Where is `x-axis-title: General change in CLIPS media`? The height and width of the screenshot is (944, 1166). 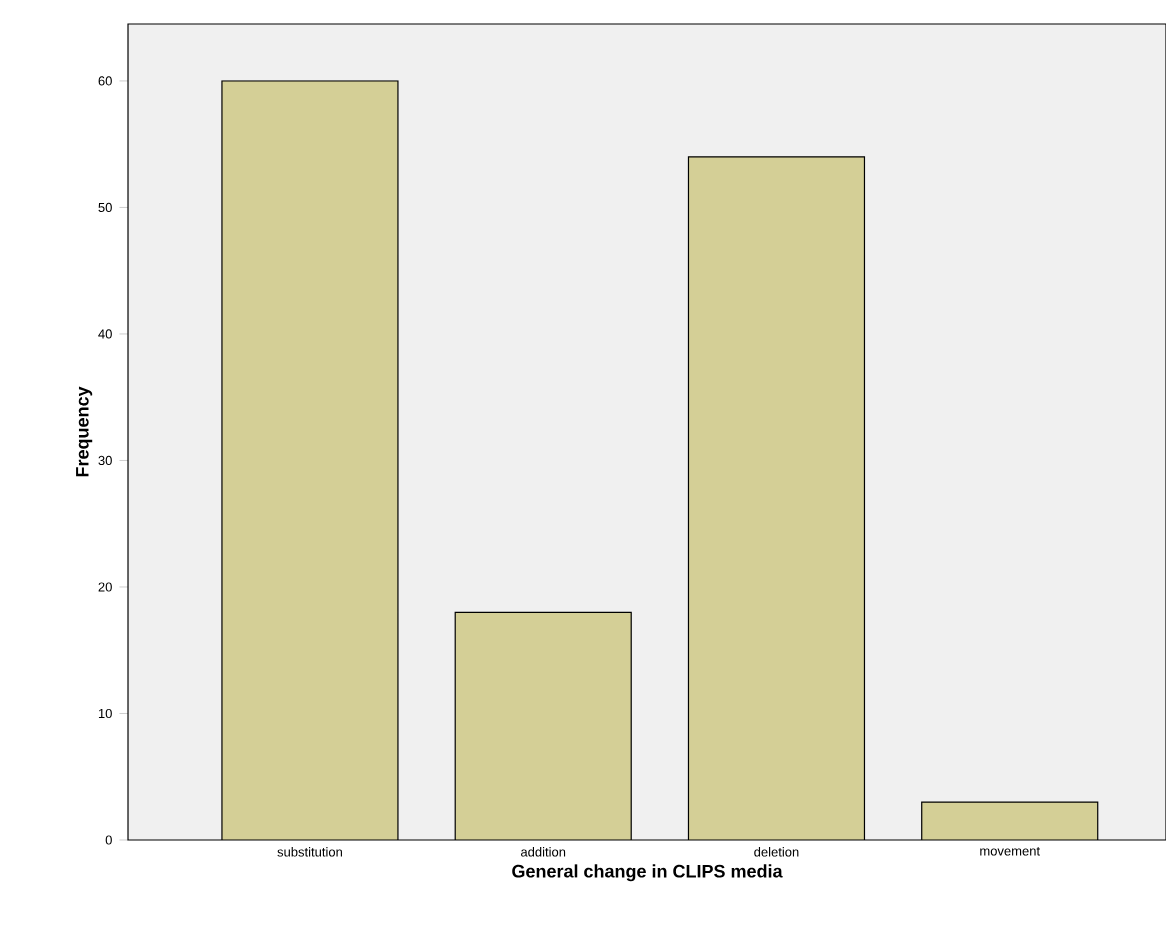 x-axis-title: General change in CLIPS media is located at coordinates (647, 873).